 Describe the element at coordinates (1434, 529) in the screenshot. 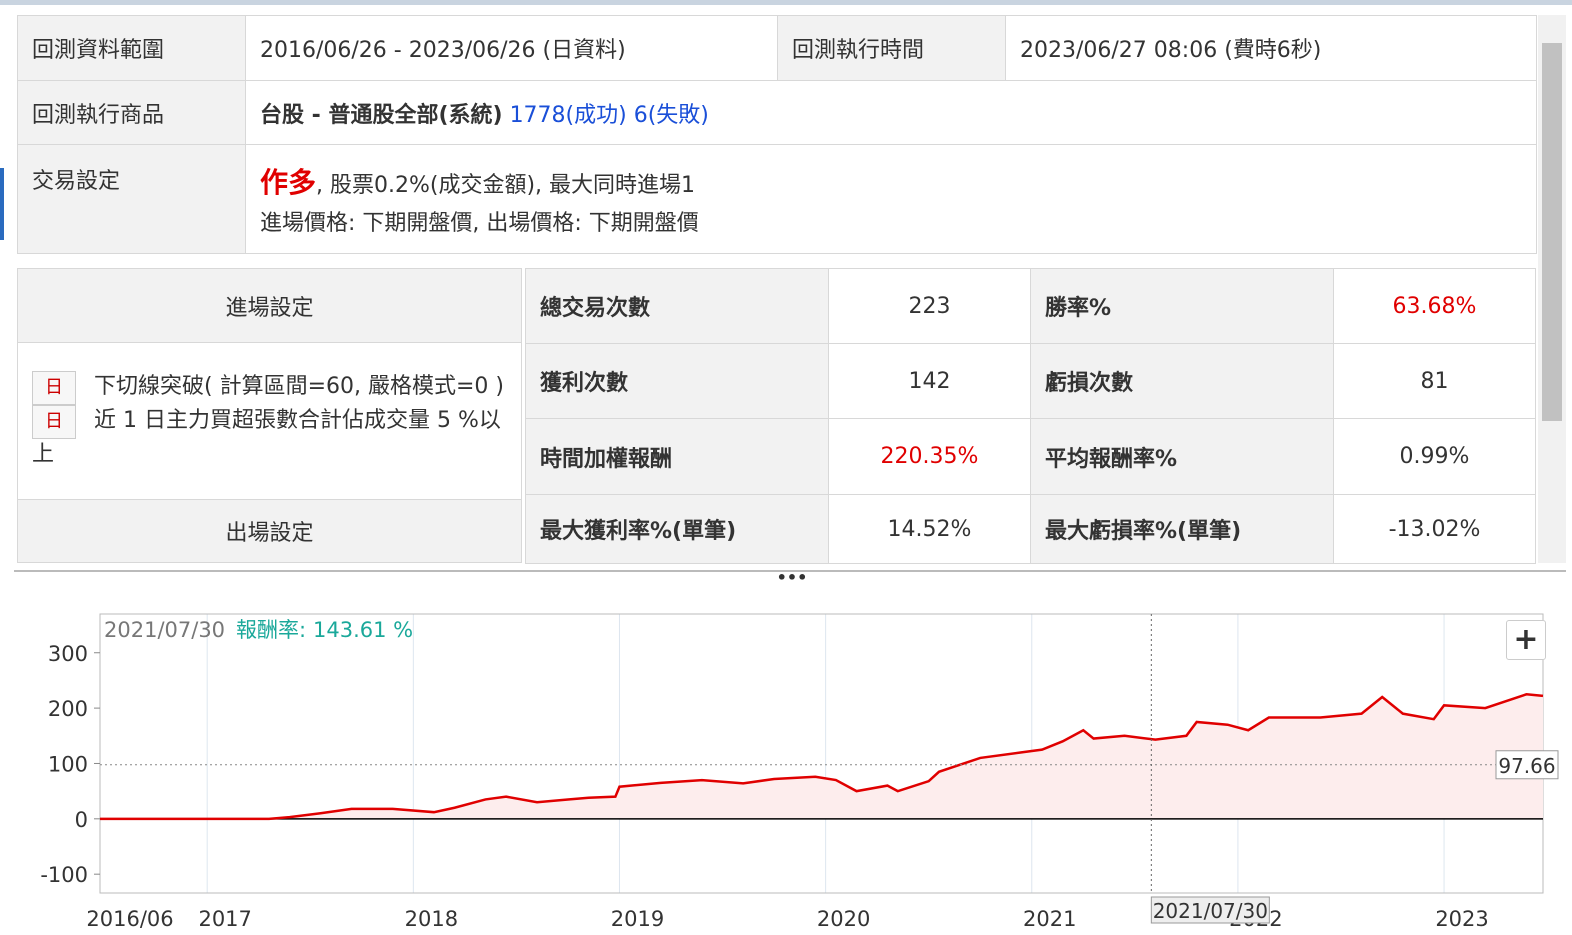

I see `stat-value: -13.02%` at that location.